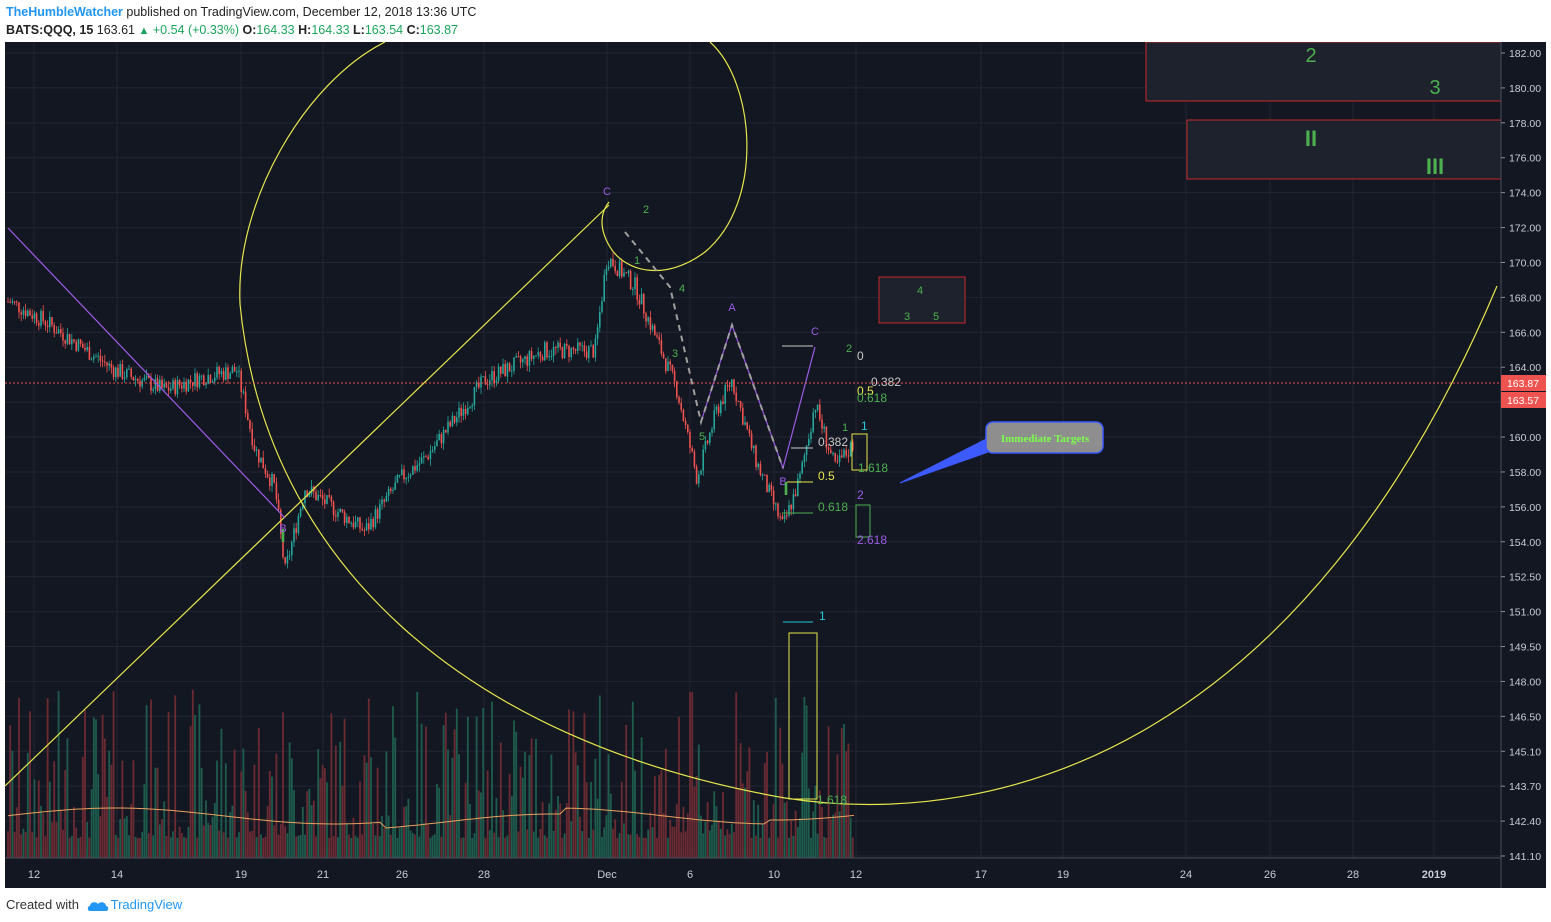 This screenshot has height=922, width=1551. I want to click on close-value: 163.87, so click(439, 30).